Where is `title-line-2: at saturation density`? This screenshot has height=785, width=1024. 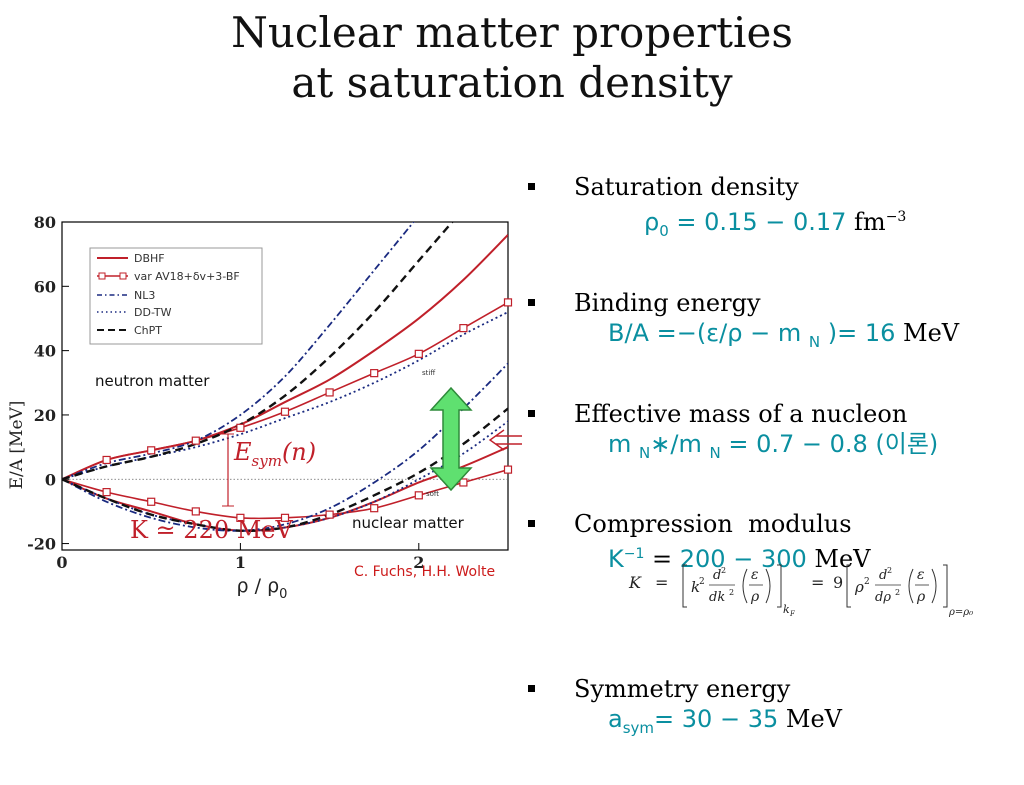
title-line-2: at saturation density is located at coordinates (512, 82).